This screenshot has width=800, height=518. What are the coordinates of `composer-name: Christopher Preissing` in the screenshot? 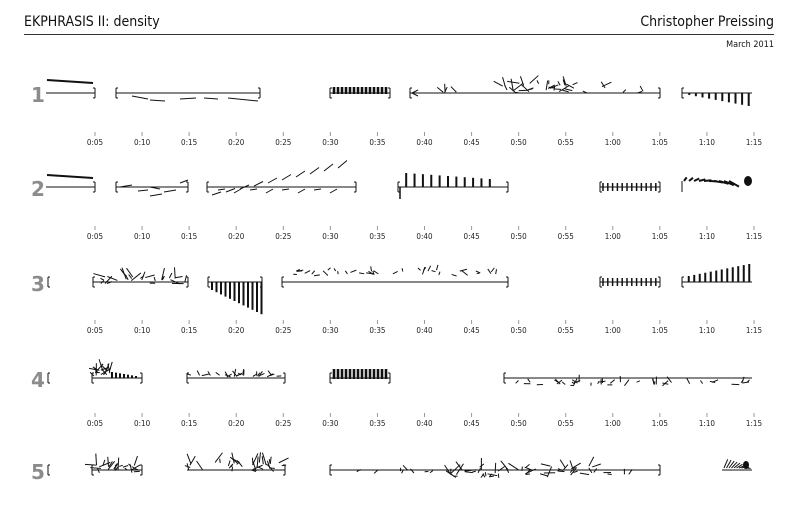 It's located at (707, 22).